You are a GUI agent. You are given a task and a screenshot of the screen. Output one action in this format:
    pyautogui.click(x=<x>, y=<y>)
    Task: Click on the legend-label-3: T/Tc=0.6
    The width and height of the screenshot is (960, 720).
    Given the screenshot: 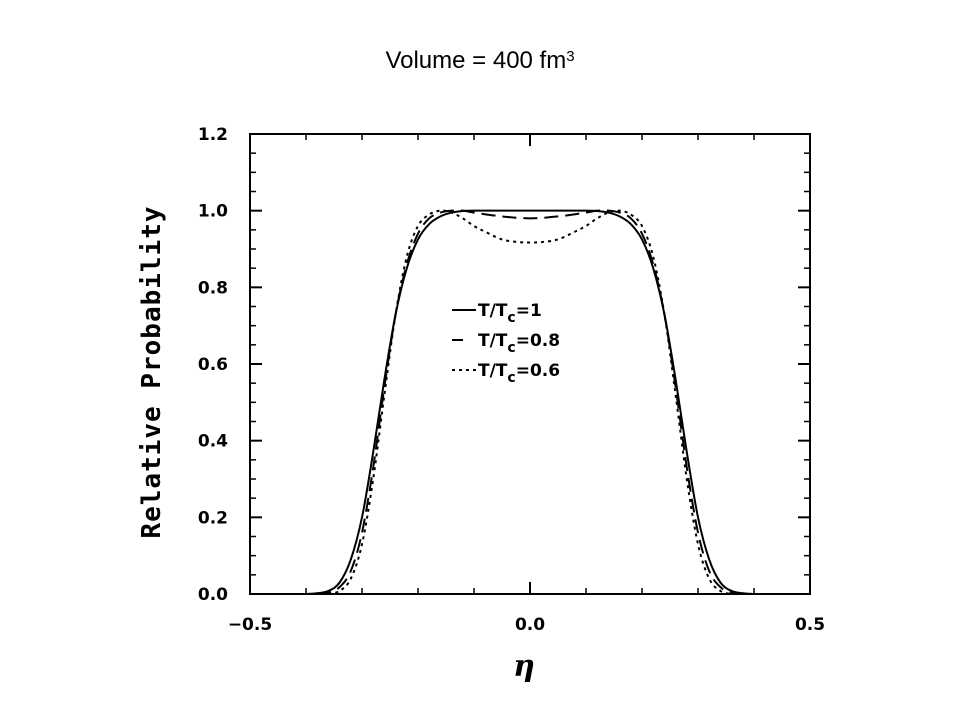 What is the action you would take?
    pyautogui.click(x=519, y=373)
    